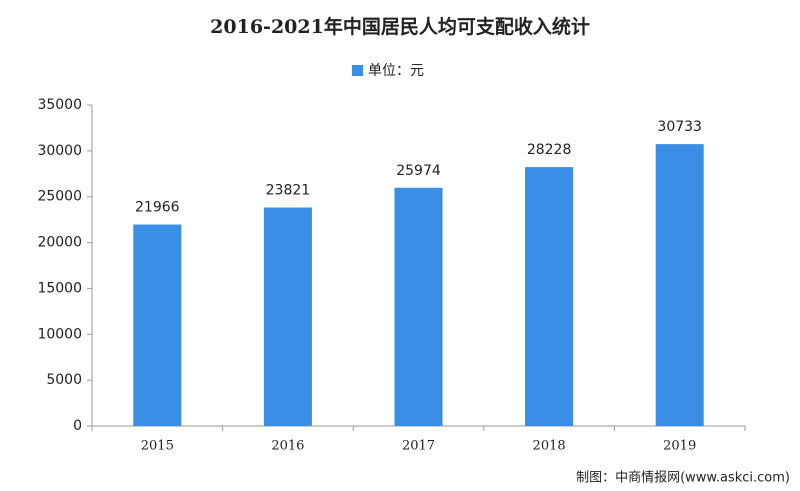 This screenshot has width=800, height=491. I want to click on x-tick-label: 2016, so click(287, 446).